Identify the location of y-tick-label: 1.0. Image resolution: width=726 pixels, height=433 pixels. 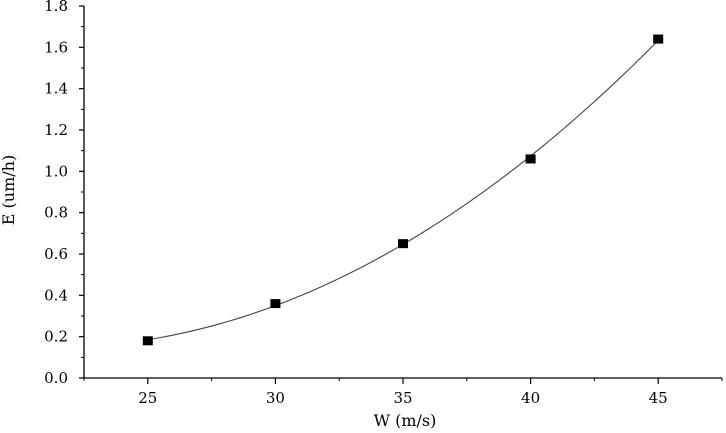
(56, 171).